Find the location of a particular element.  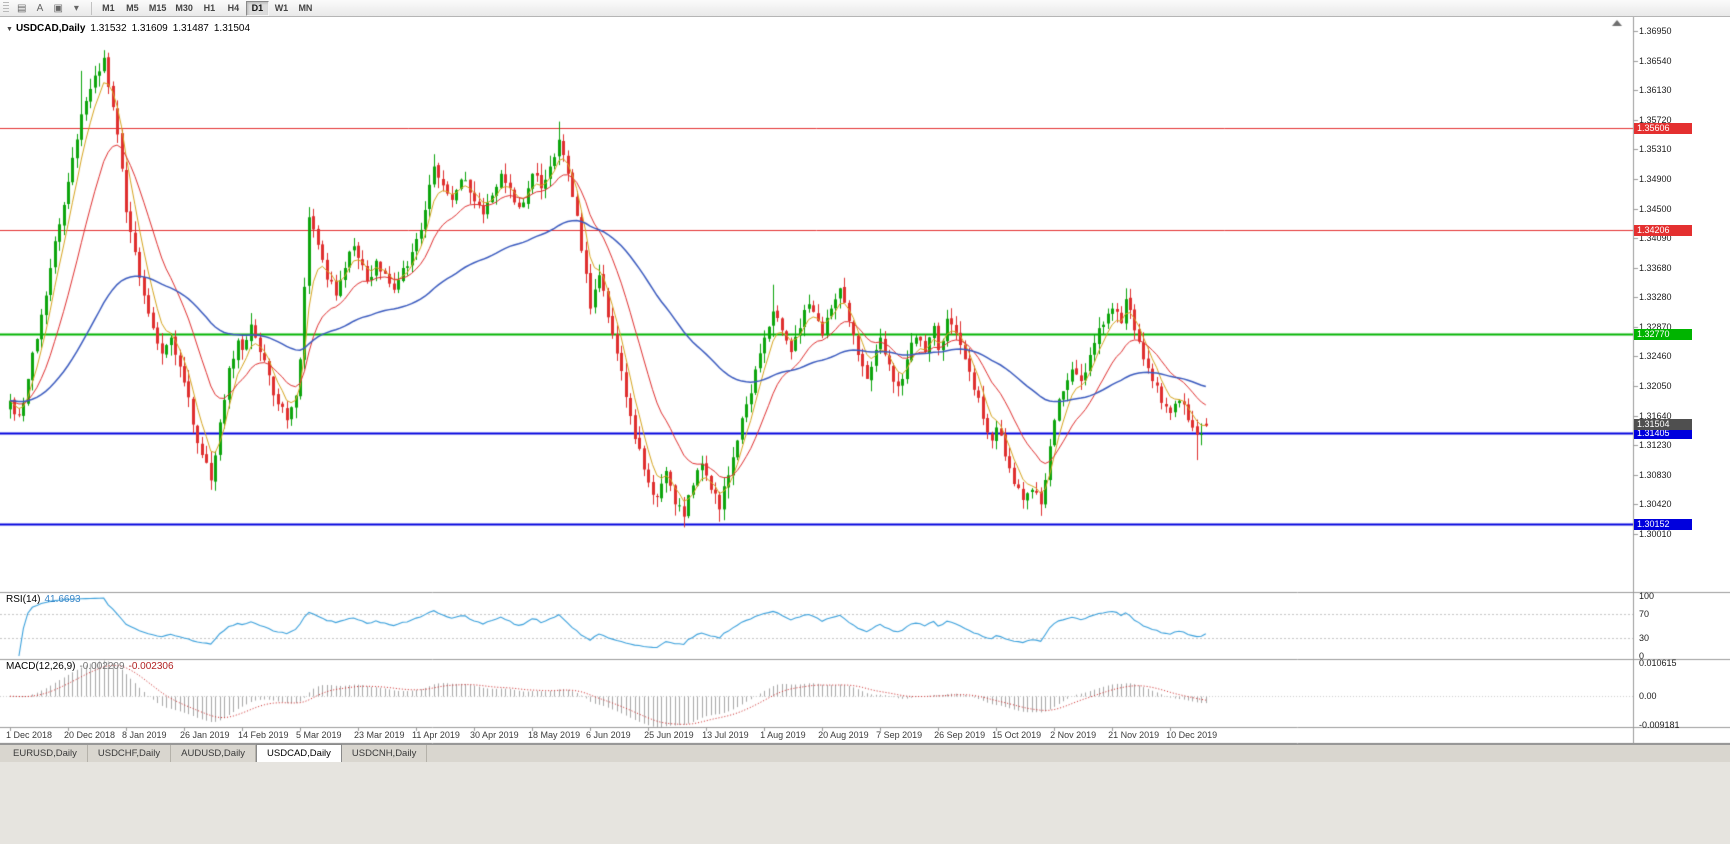

one-click-expand-icon: ▼ is located at coordinates (9, 29).